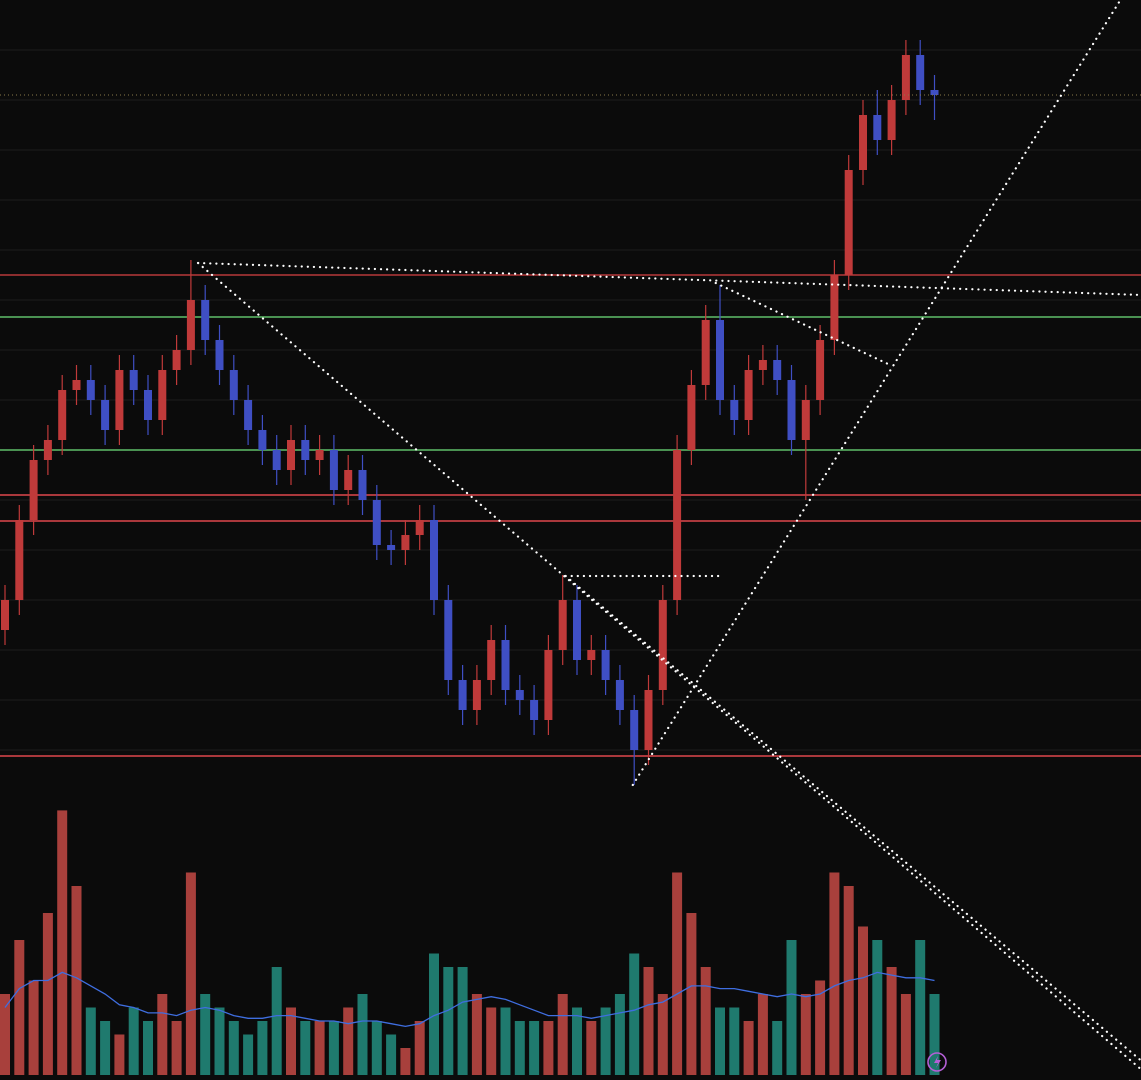 This screenshot has width=1141, height=1080. Describe the element at coordinates (469, 999) in the screenshot. I see `volume-ma-line` at that location.